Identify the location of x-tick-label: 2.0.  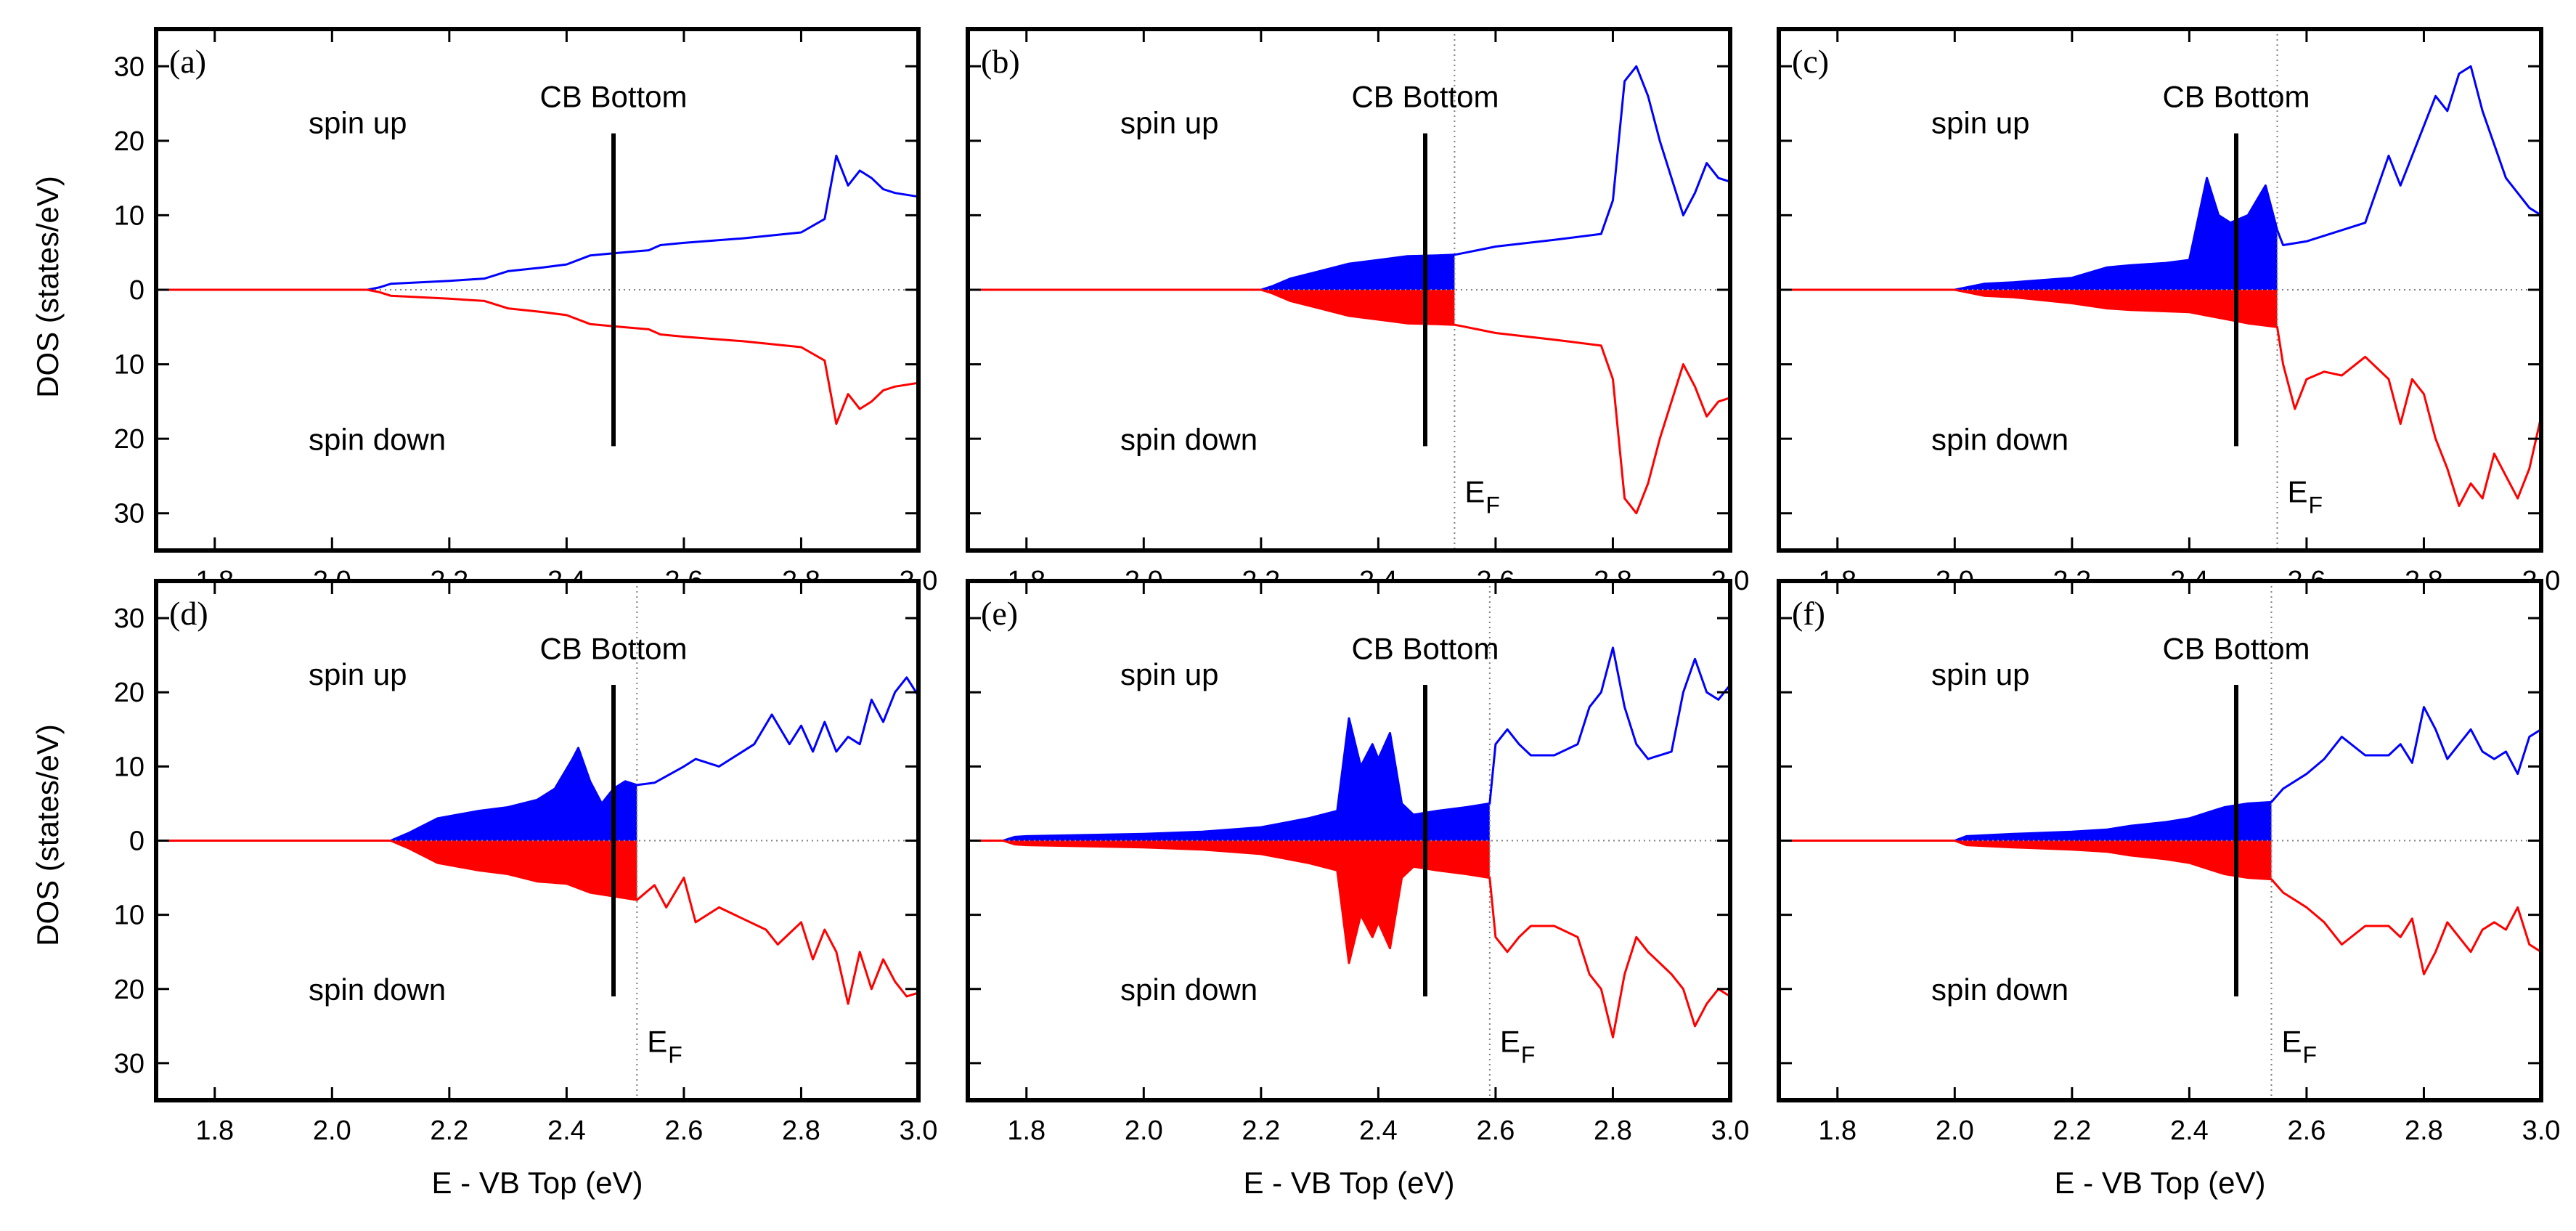
(332, 1131).